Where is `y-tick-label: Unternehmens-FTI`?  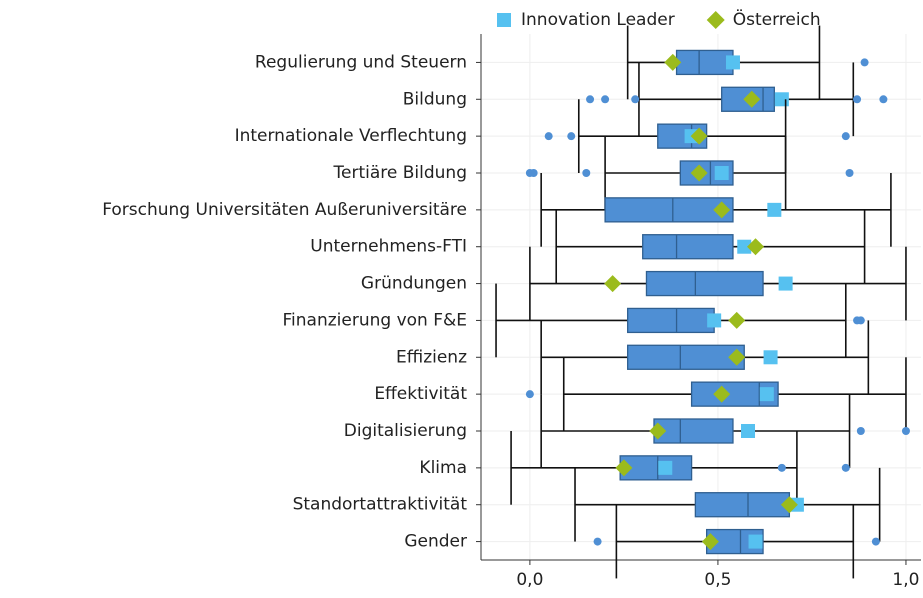
y-tick-label: Unternehmens-FTI is located at coordinates (388, 247).